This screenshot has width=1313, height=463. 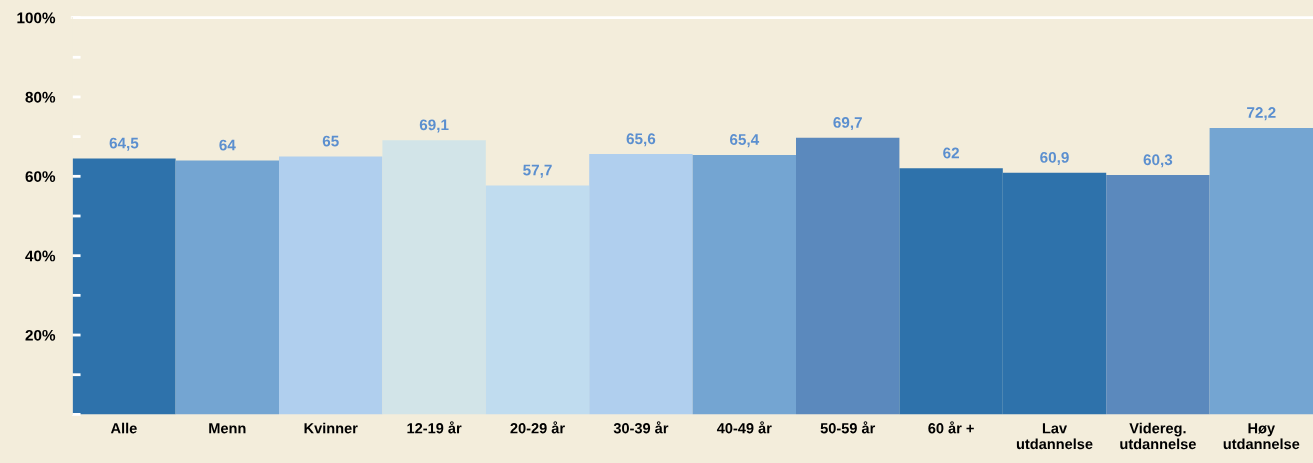 I want to click on x-tick-label: 30-39 år, so click(x=641, y=427).